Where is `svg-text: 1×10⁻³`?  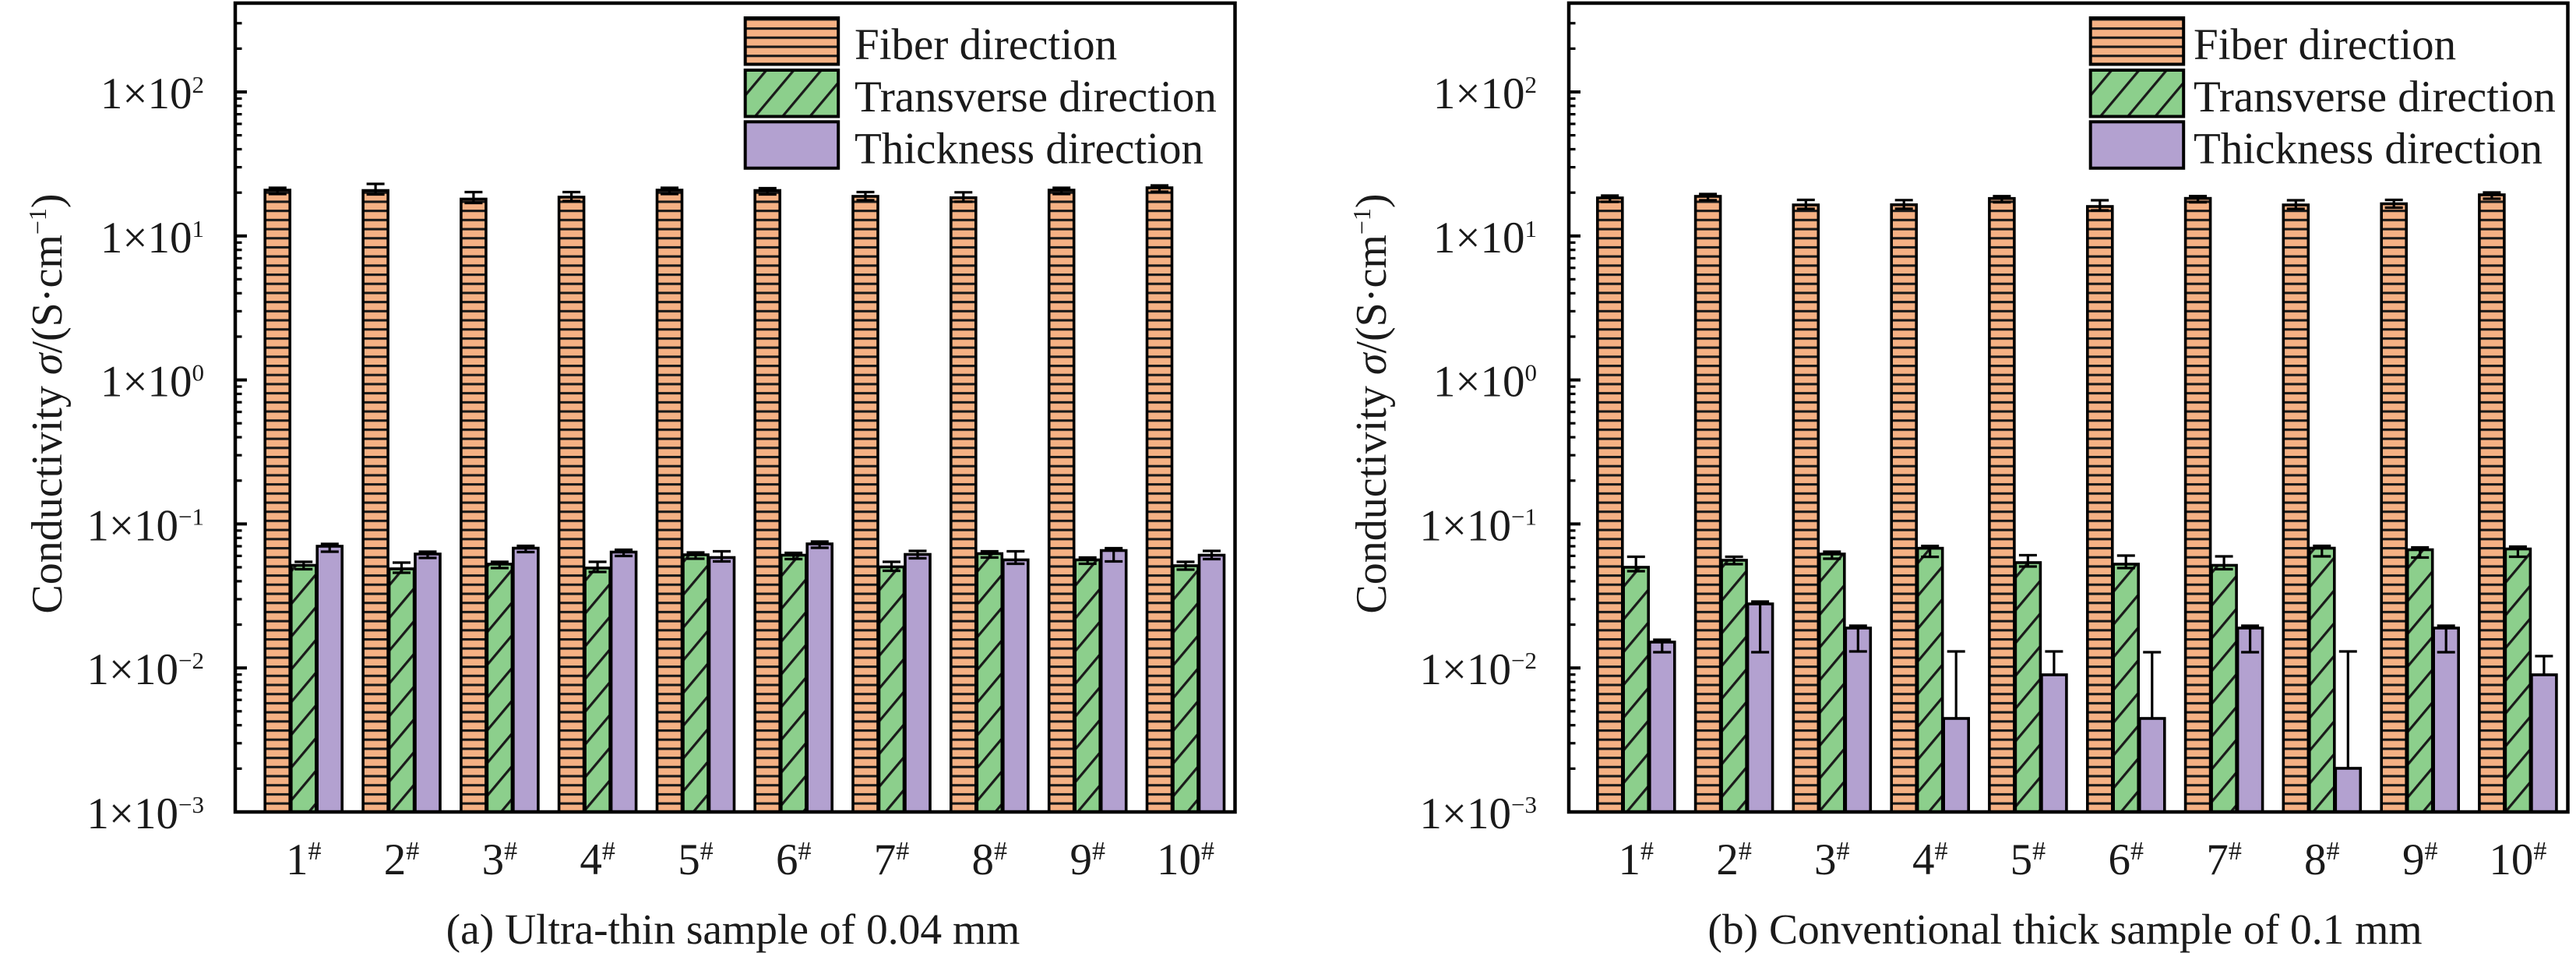 svg-text: 1×10⁻³ is located at coordinates (145, 814).